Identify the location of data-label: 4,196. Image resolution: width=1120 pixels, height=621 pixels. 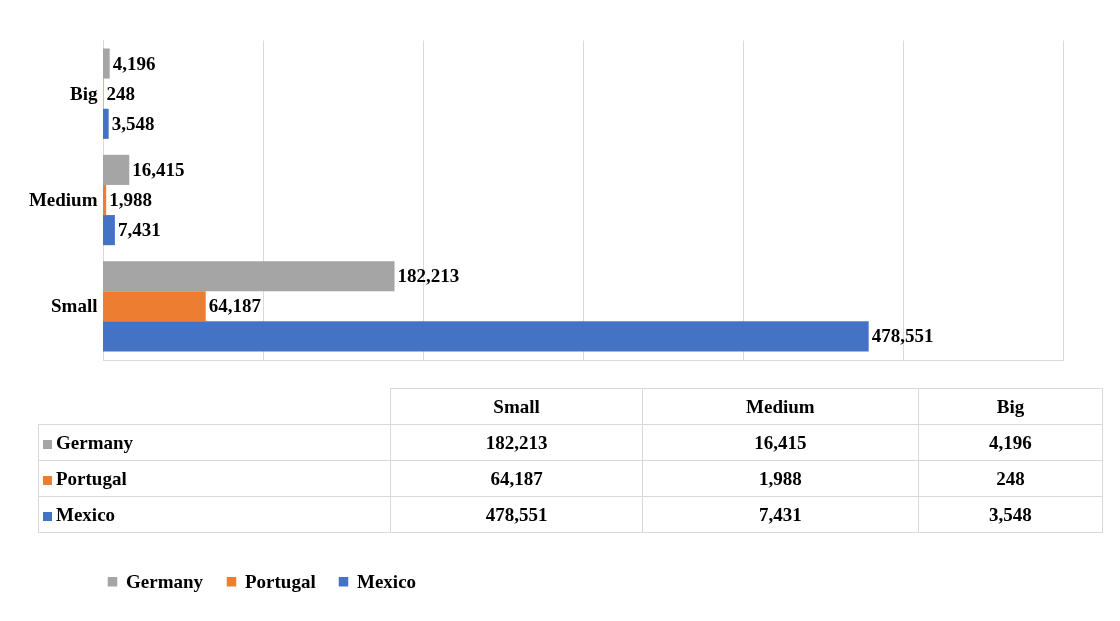
(134, 63).